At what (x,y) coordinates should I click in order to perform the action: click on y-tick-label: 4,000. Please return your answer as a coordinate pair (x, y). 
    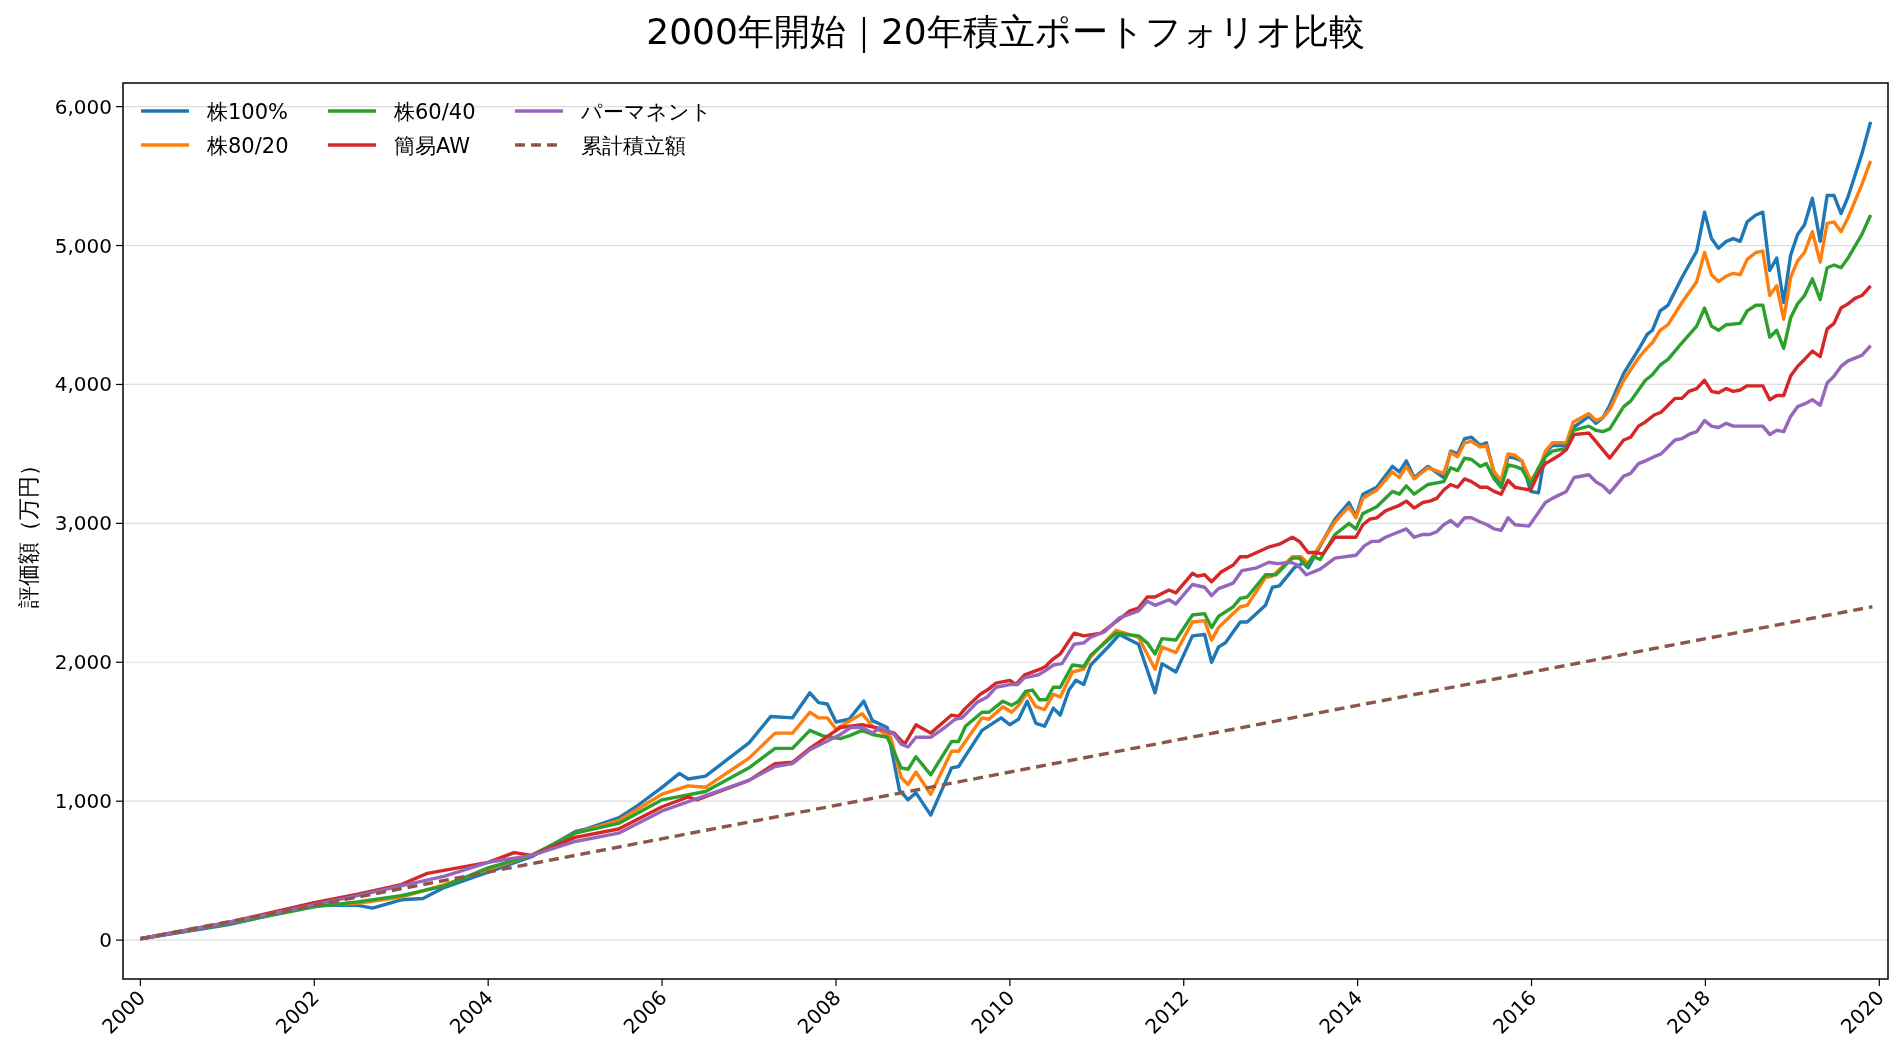
    Looking at the image, I should click on (83, 384).